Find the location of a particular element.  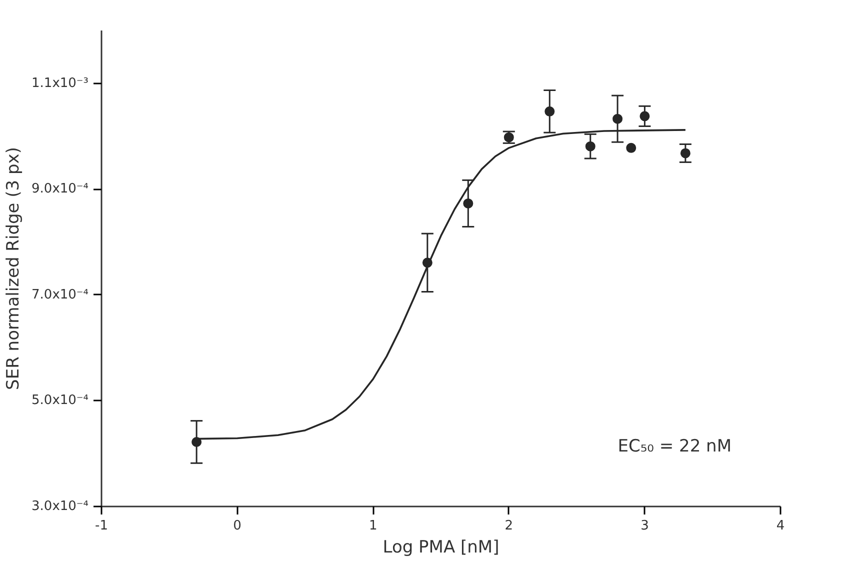

annotation: EC₅₀ = 22 nM is located at coordinates (675, 446).